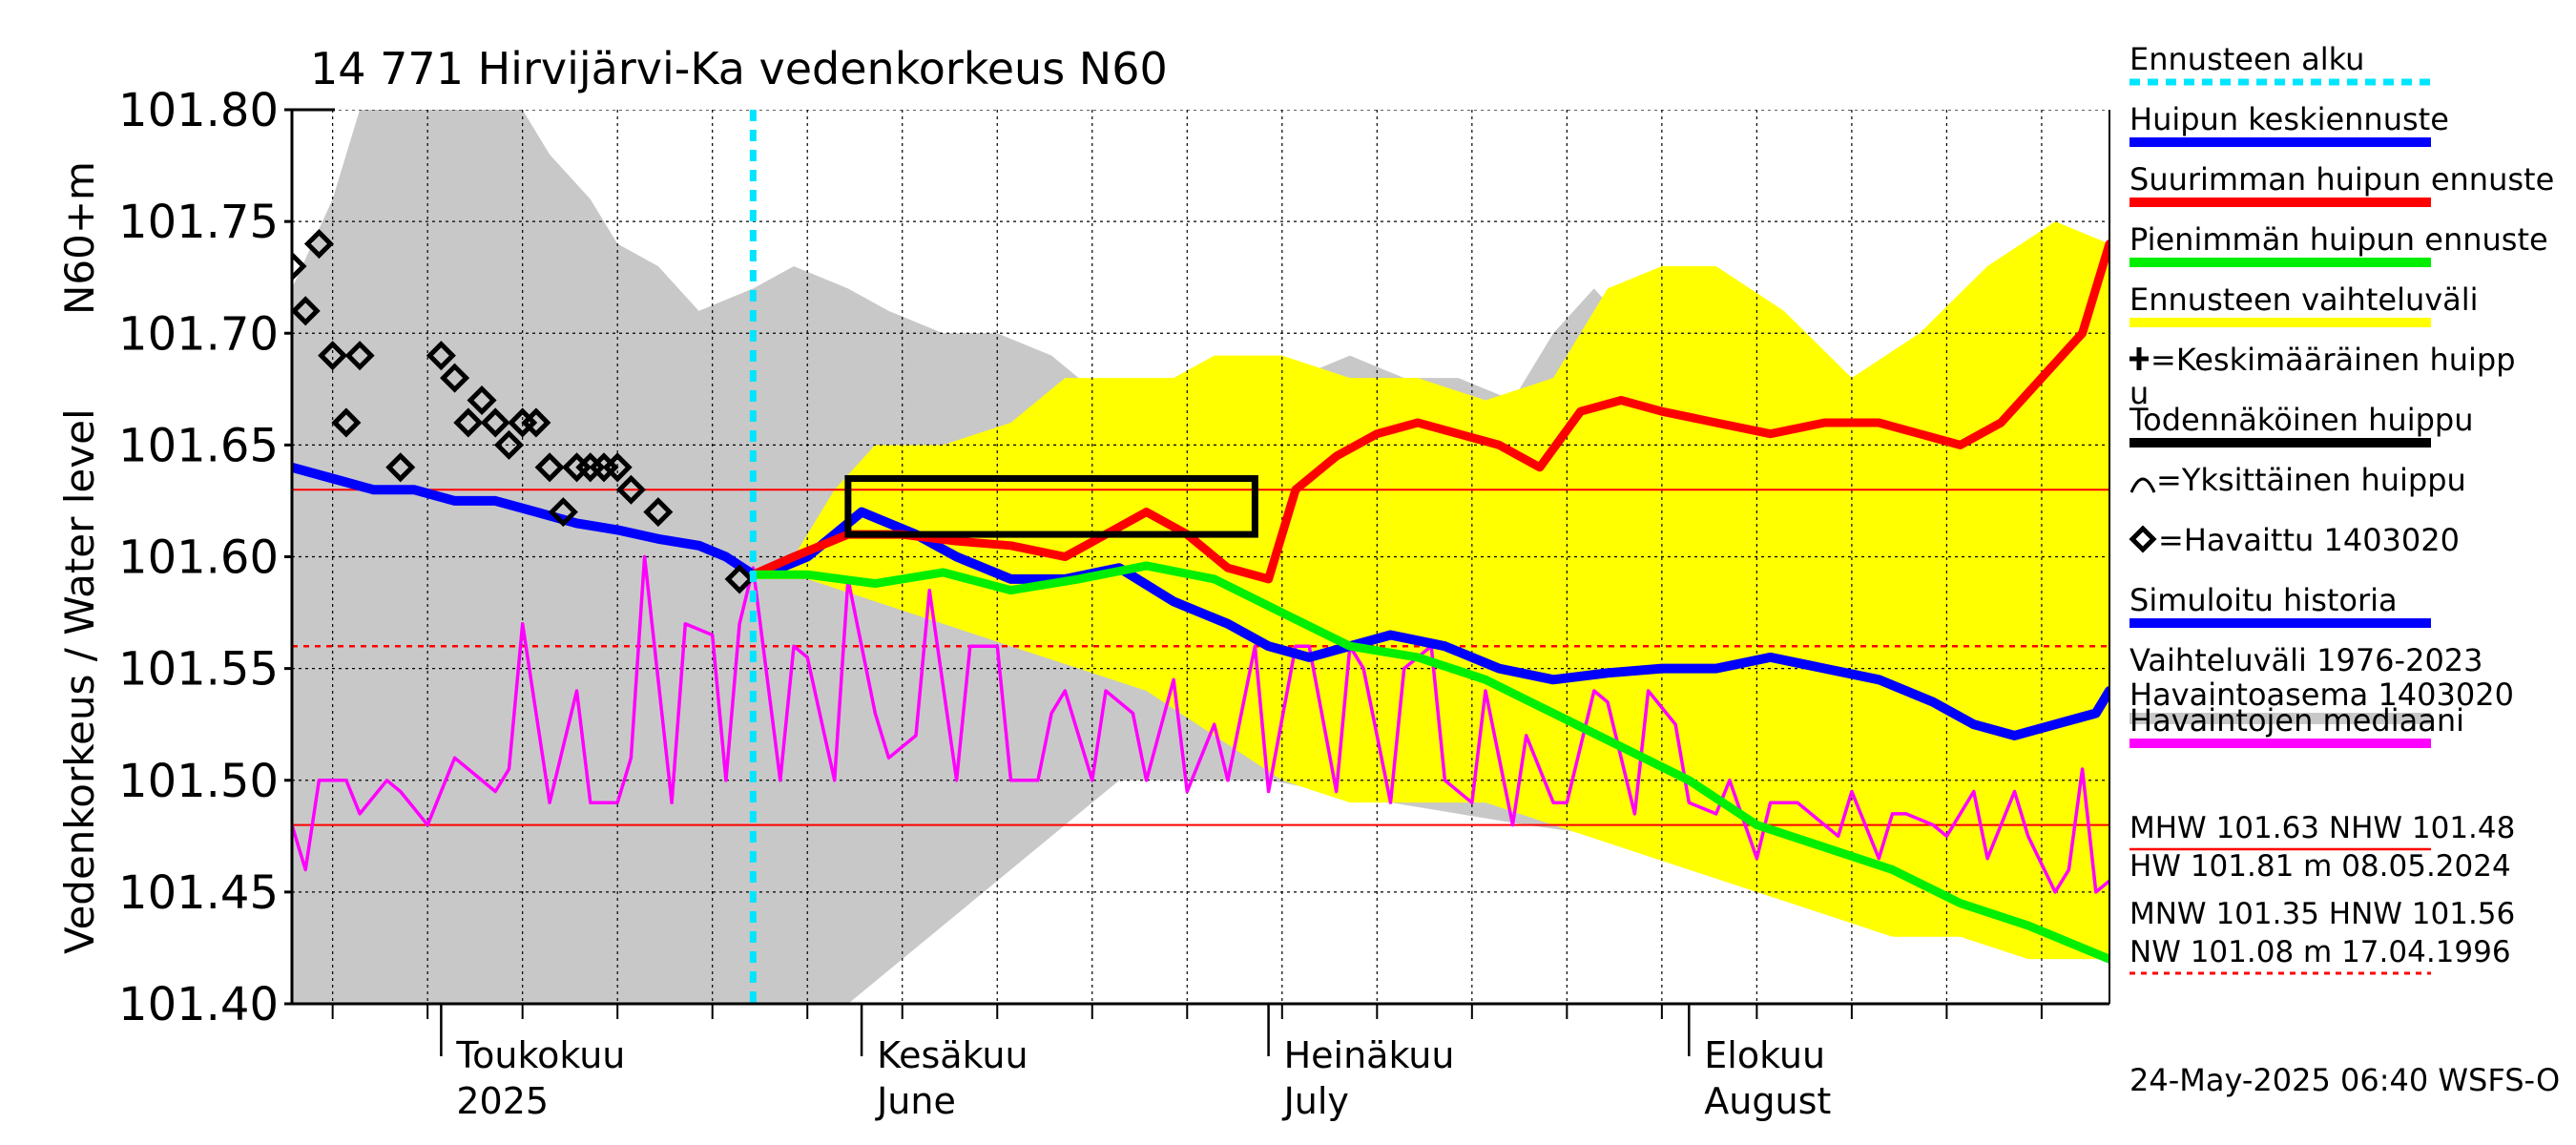  Describe the element at coordinates (2322, 828) in the screenshot. I see `stats-label: MHW 101.63 NHW 101.48` at that location.